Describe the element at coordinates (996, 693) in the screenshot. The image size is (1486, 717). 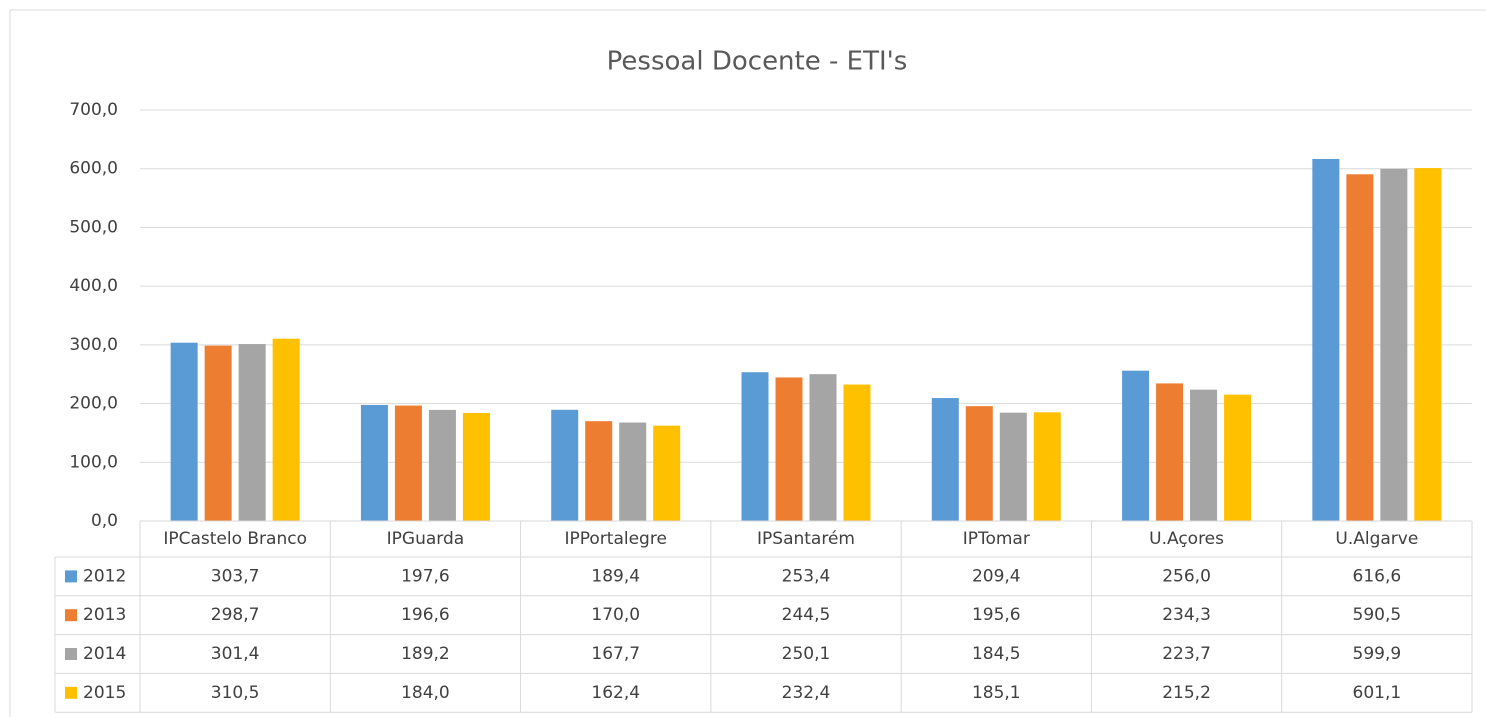
I see `table-cell: 185,1` at that location.